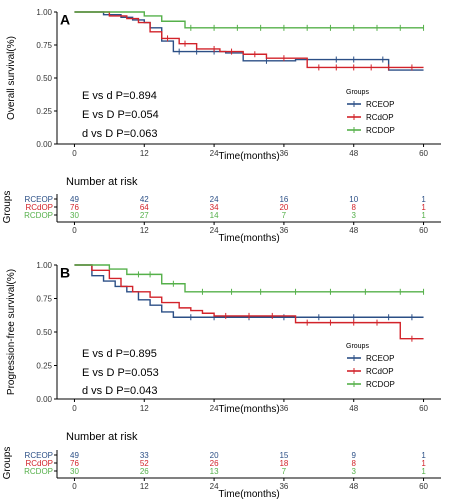 The height and width of the screenshot is (500, 455). I want to click on panel-label: B, so click(65, 272).